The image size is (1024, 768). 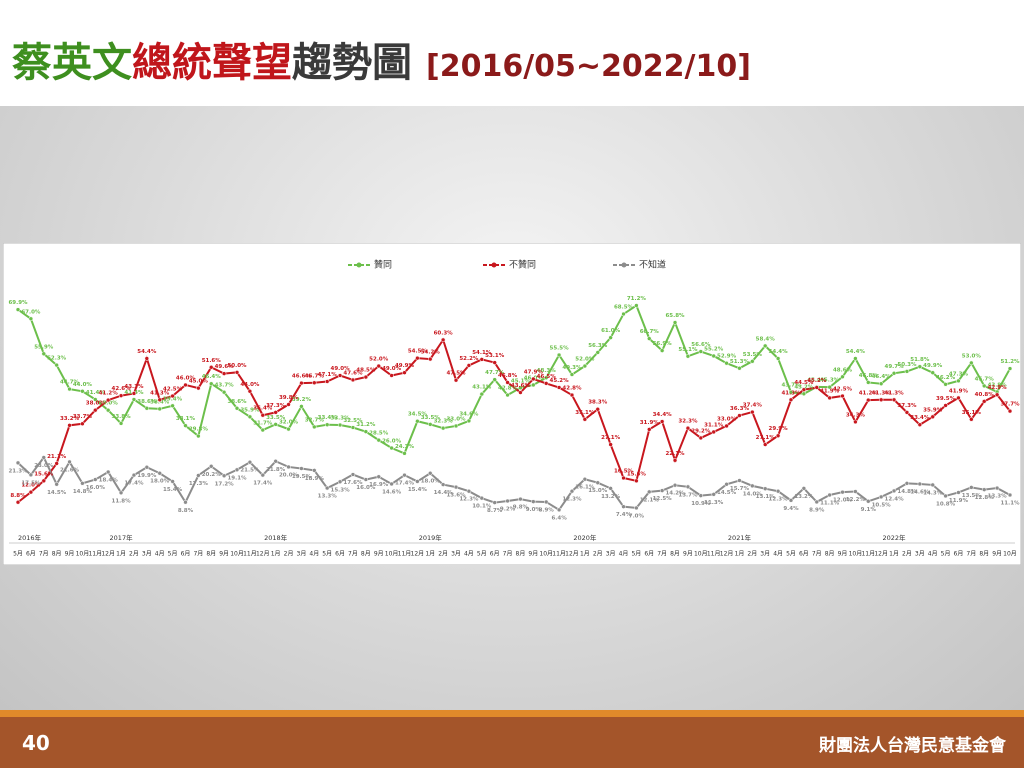 I want to click on footer-stripe, so click(x=512, y=713).